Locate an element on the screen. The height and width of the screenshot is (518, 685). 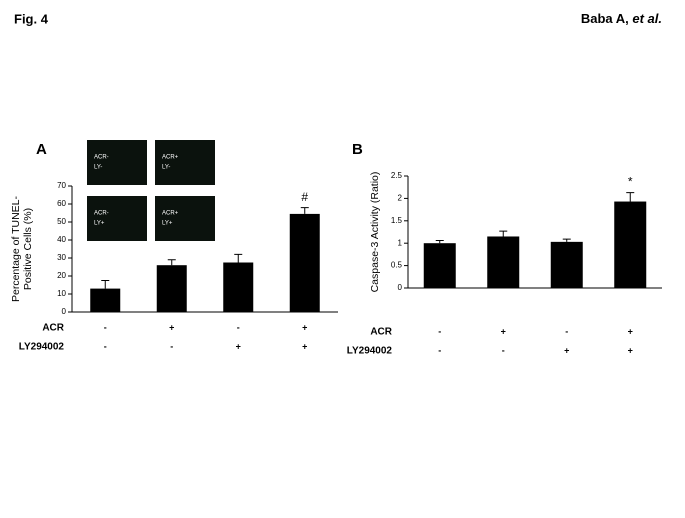
panel-label: B is located at coordinates (357, 149).